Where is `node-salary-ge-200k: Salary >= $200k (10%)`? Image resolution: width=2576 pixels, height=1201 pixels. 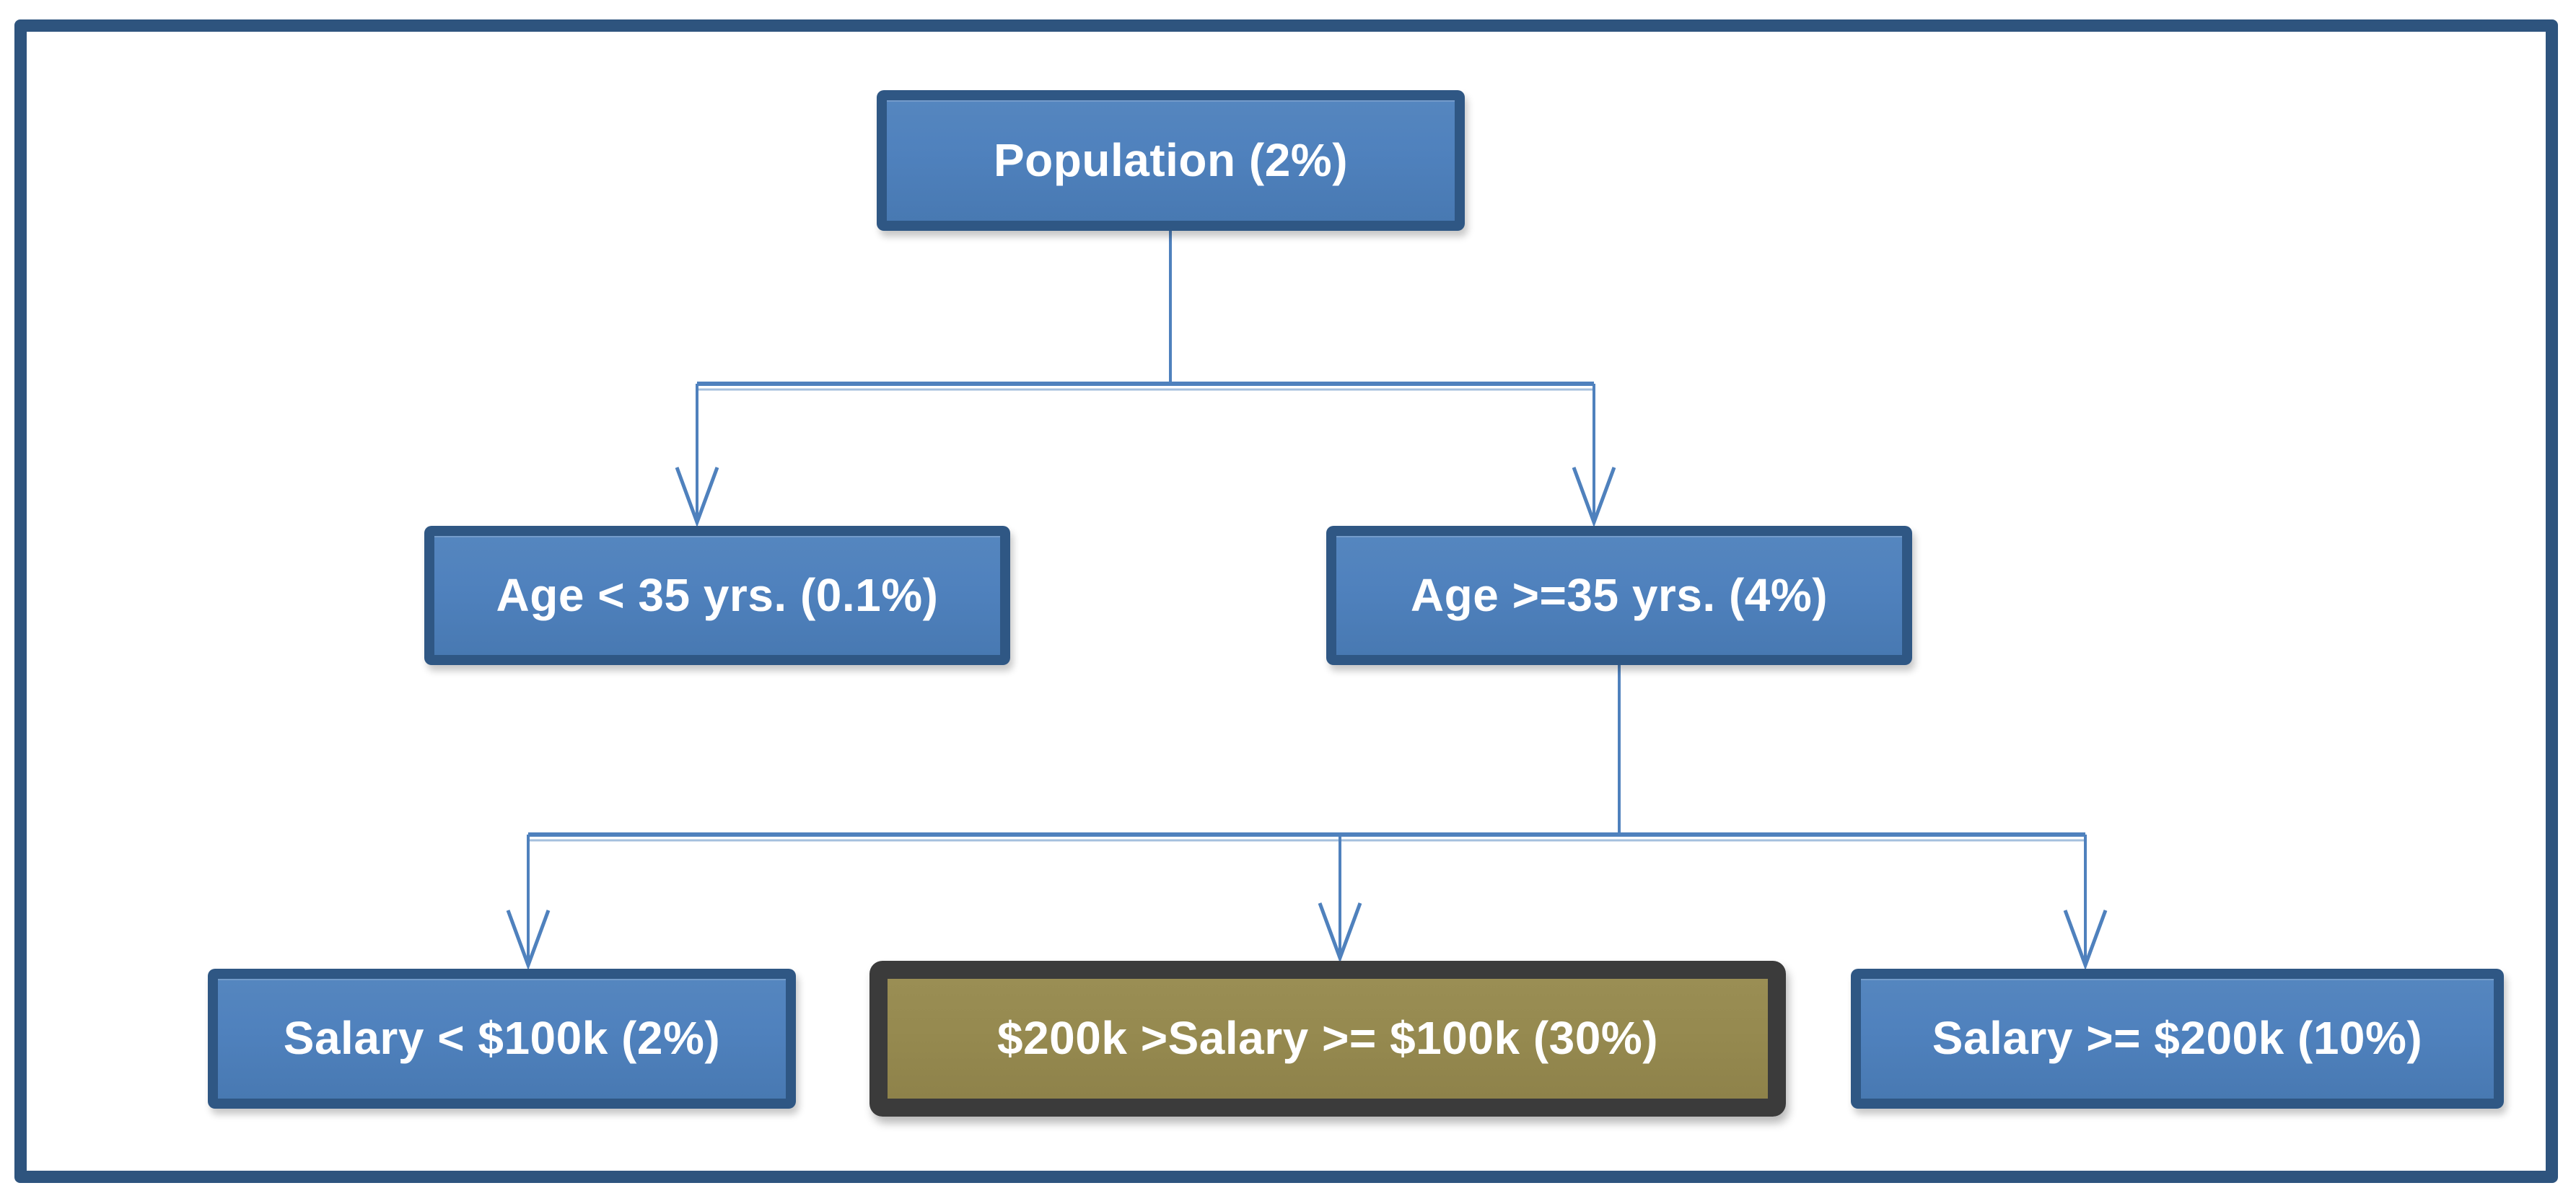 node-salary-ge-200k: Salary >= $200k (10%) is located at coordinates (2177, 1039).